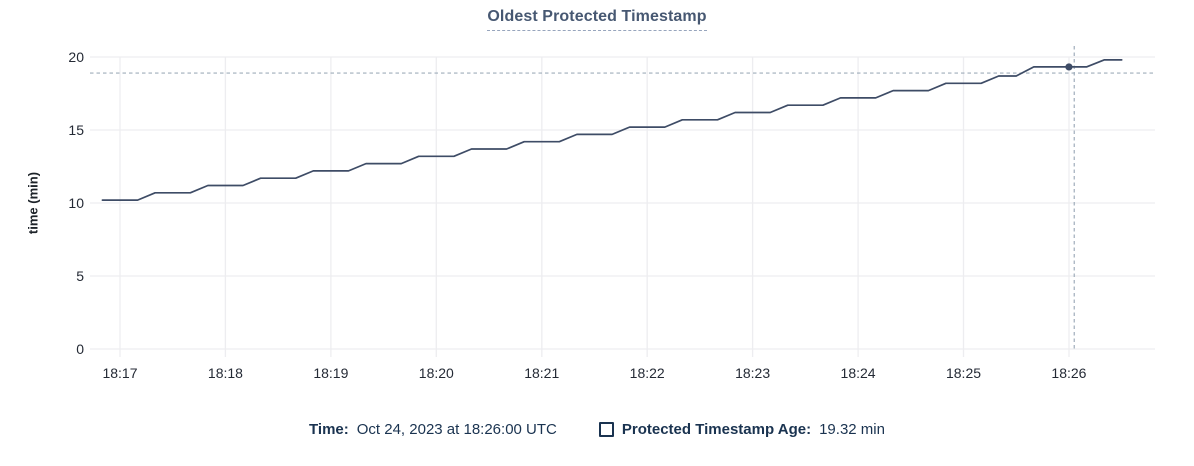  I want to click on x-tick-label: 18:20, so click(436, 373).